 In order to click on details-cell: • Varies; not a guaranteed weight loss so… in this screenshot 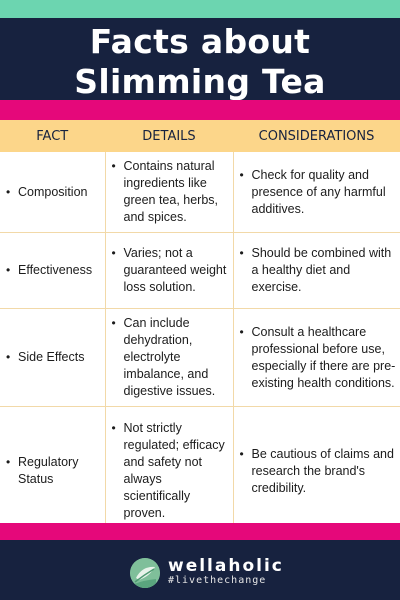, I will do `click(169, 270)`.